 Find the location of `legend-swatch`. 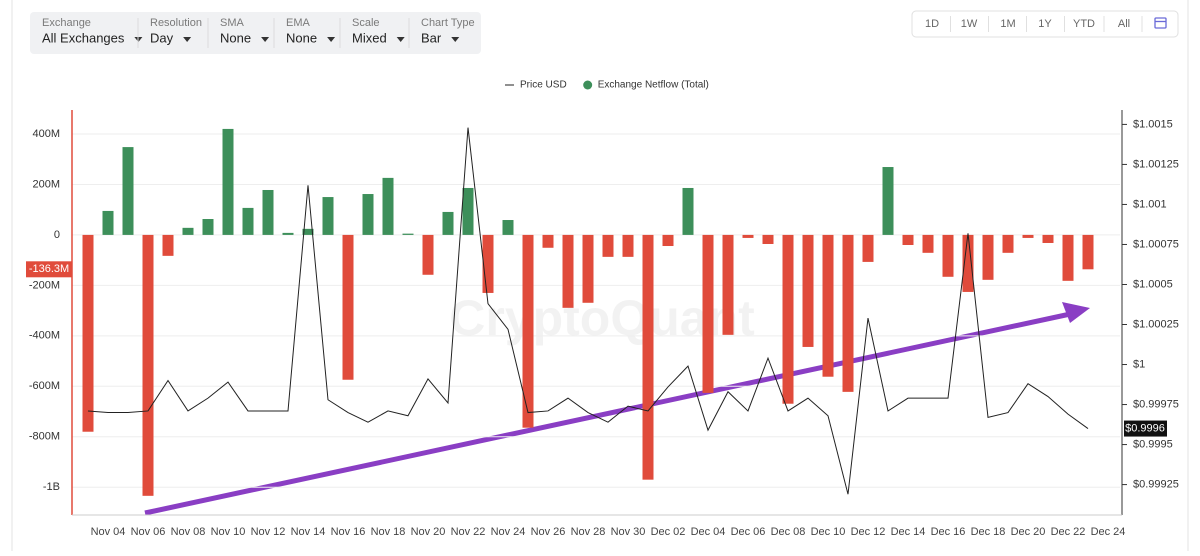

legend-swatch is located at coordinates (588, 85).